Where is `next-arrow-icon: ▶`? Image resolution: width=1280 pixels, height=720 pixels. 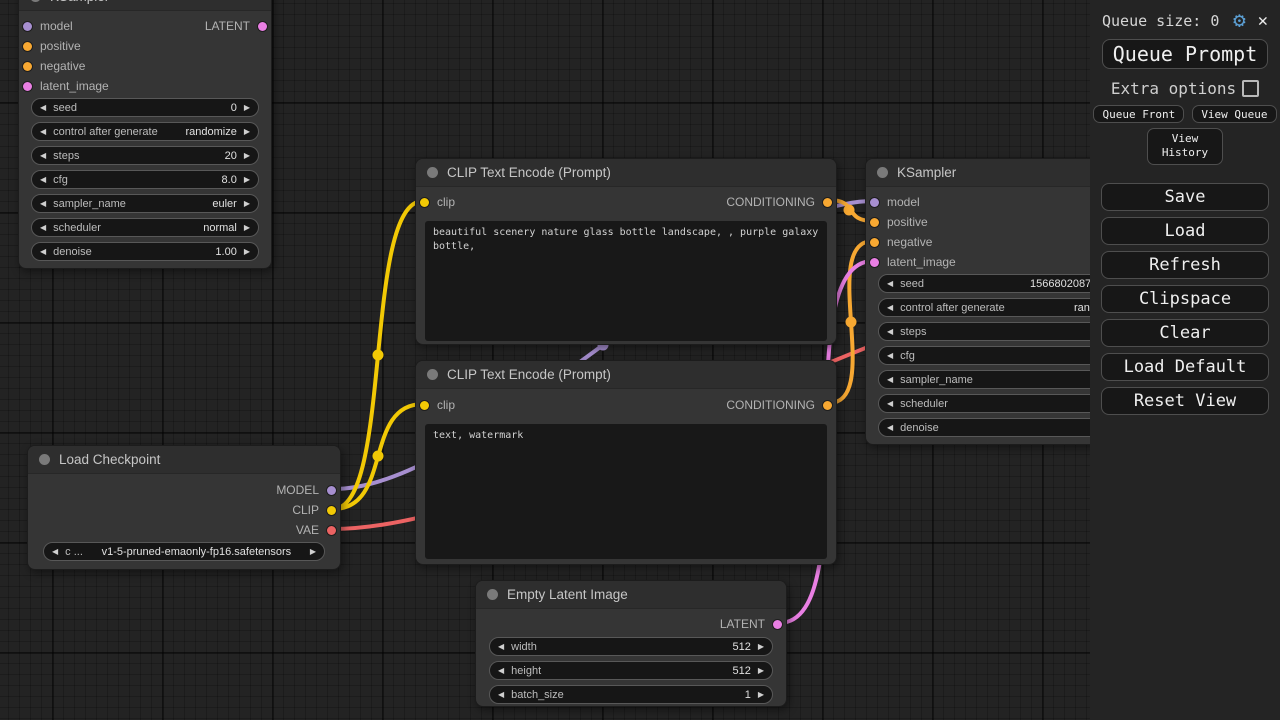 next-arrow-icon: ▶ is located at coordinates (312, 551).